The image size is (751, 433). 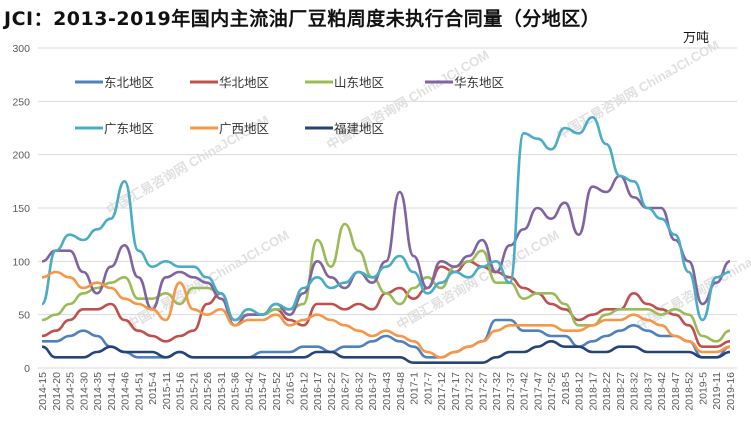 I want to click on y-tick-label: 100, so click(x=21, y=262).